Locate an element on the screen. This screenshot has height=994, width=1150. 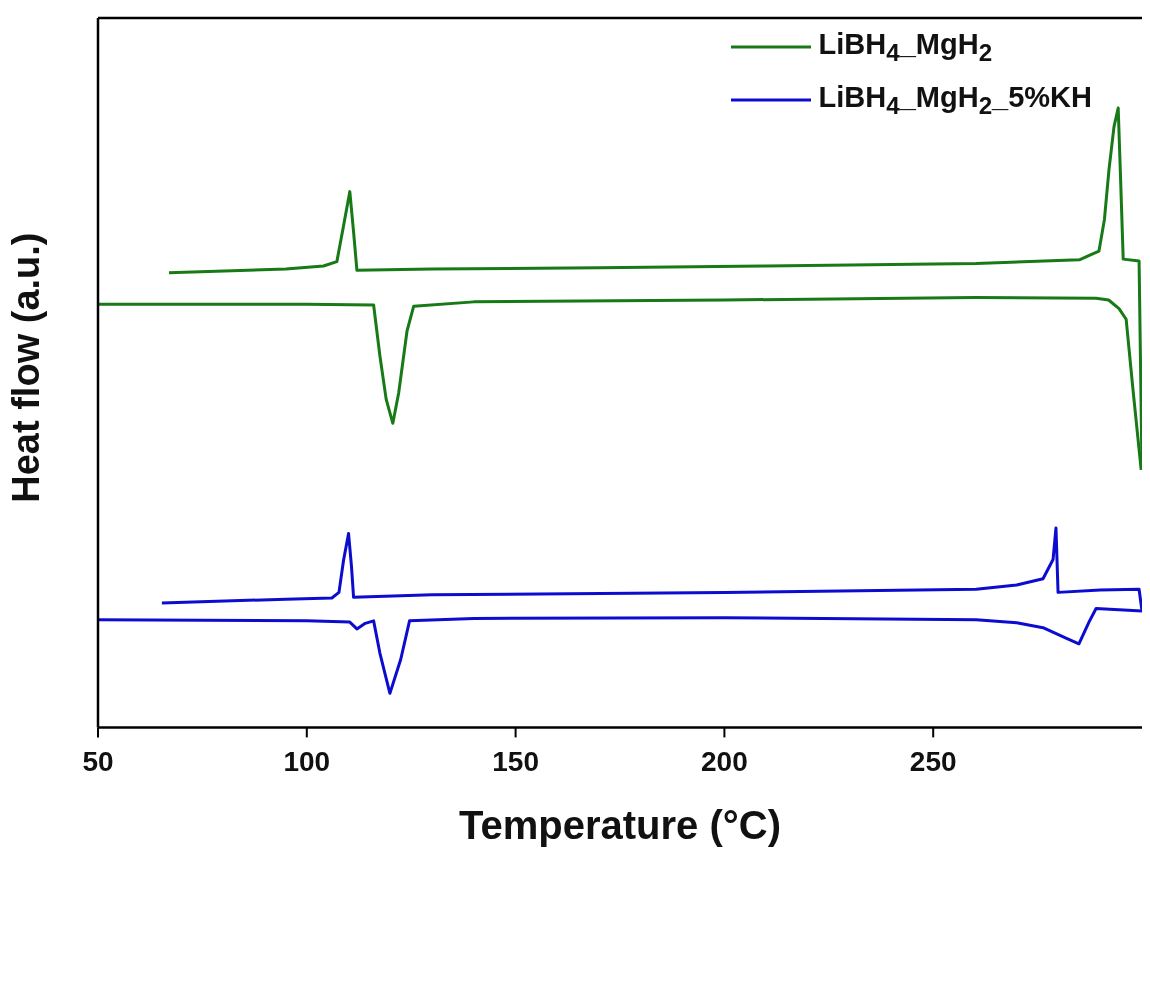
legend-label: LiBH$_{4}$_MgH$_{2}$_5%KH is located at coordinates (955, 100).